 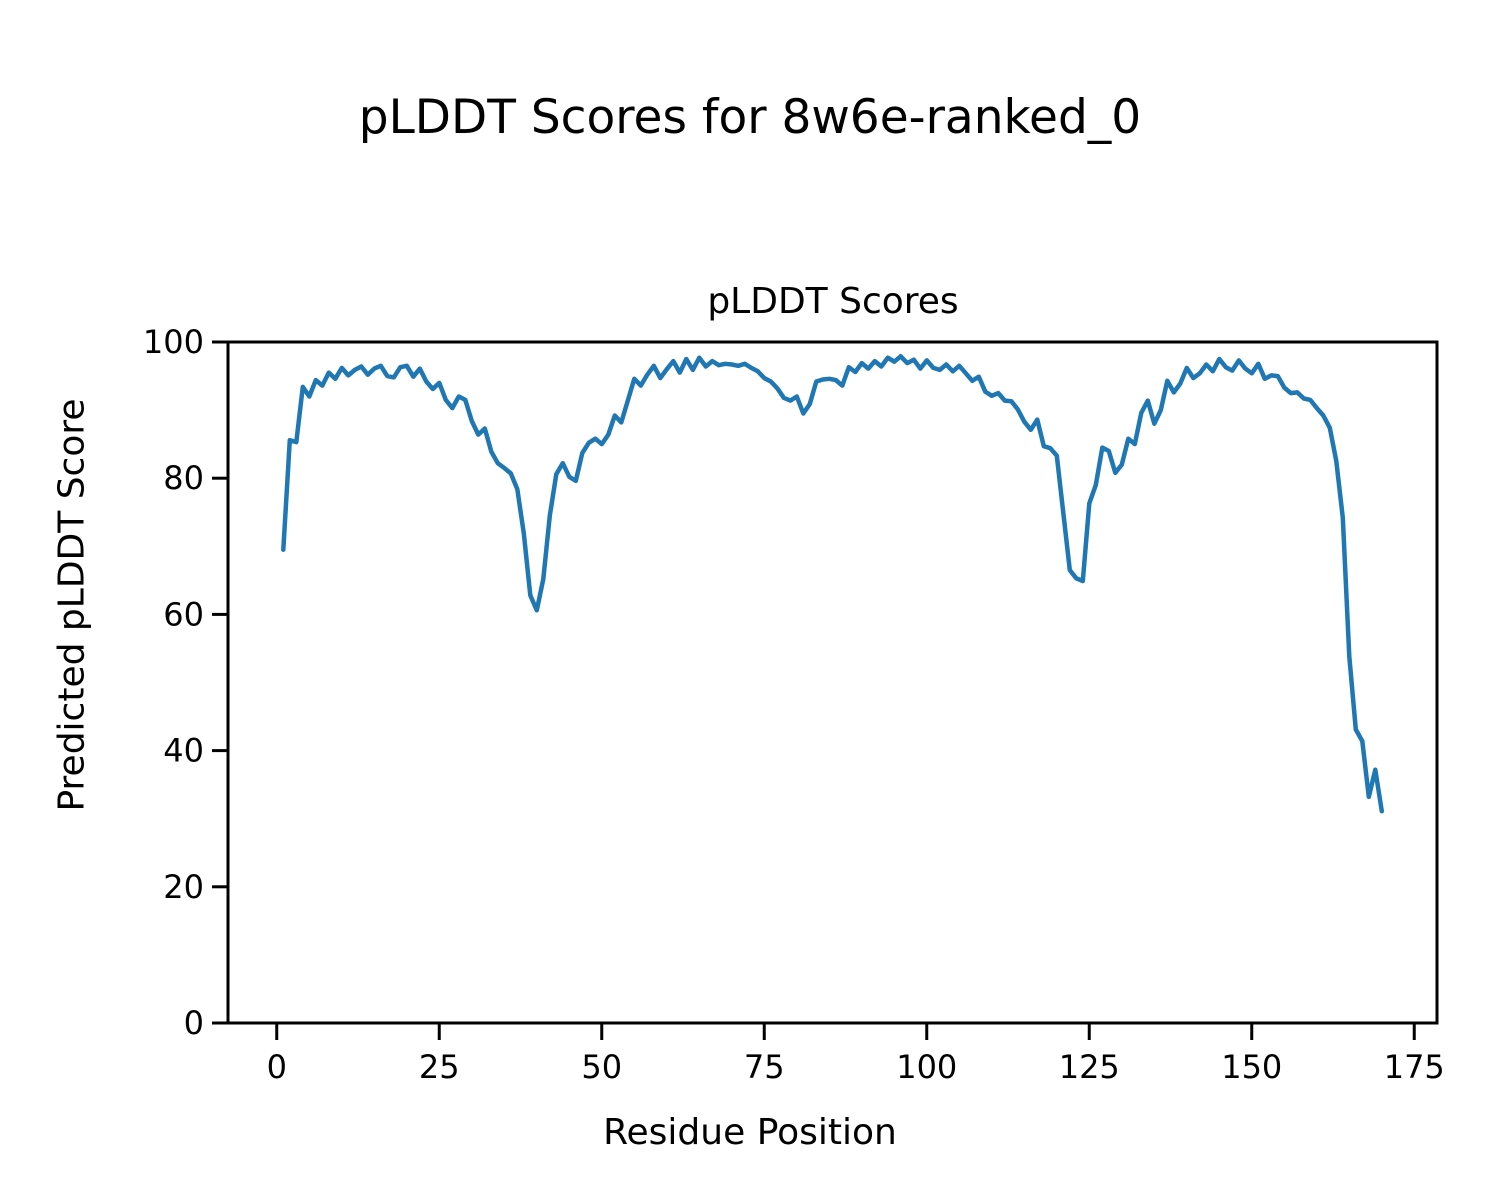 What do you see at coordinates (439, 1067) in the screenshot?
I see `x-tick-label: 25` at bounding box center [439, 1067].